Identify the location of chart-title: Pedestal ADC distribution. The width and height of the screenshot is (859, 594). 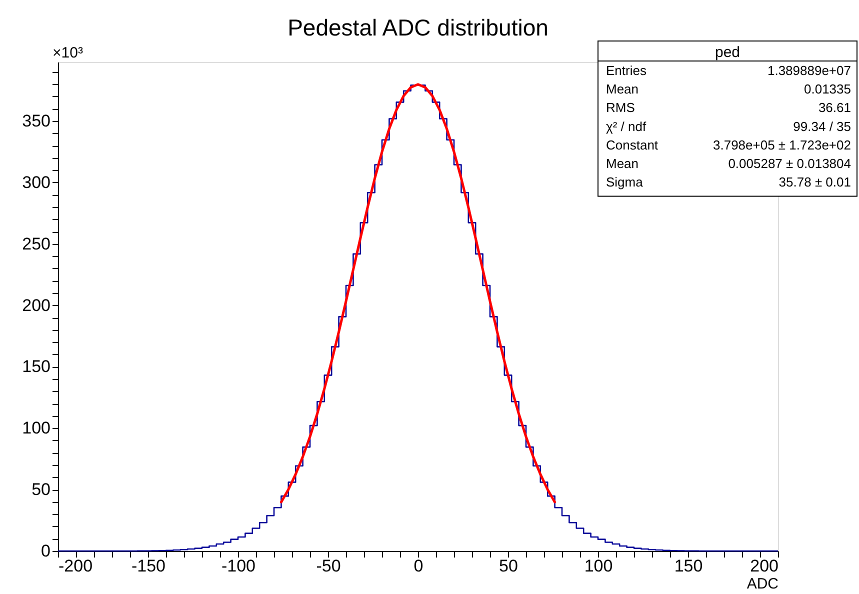
(418, 27).